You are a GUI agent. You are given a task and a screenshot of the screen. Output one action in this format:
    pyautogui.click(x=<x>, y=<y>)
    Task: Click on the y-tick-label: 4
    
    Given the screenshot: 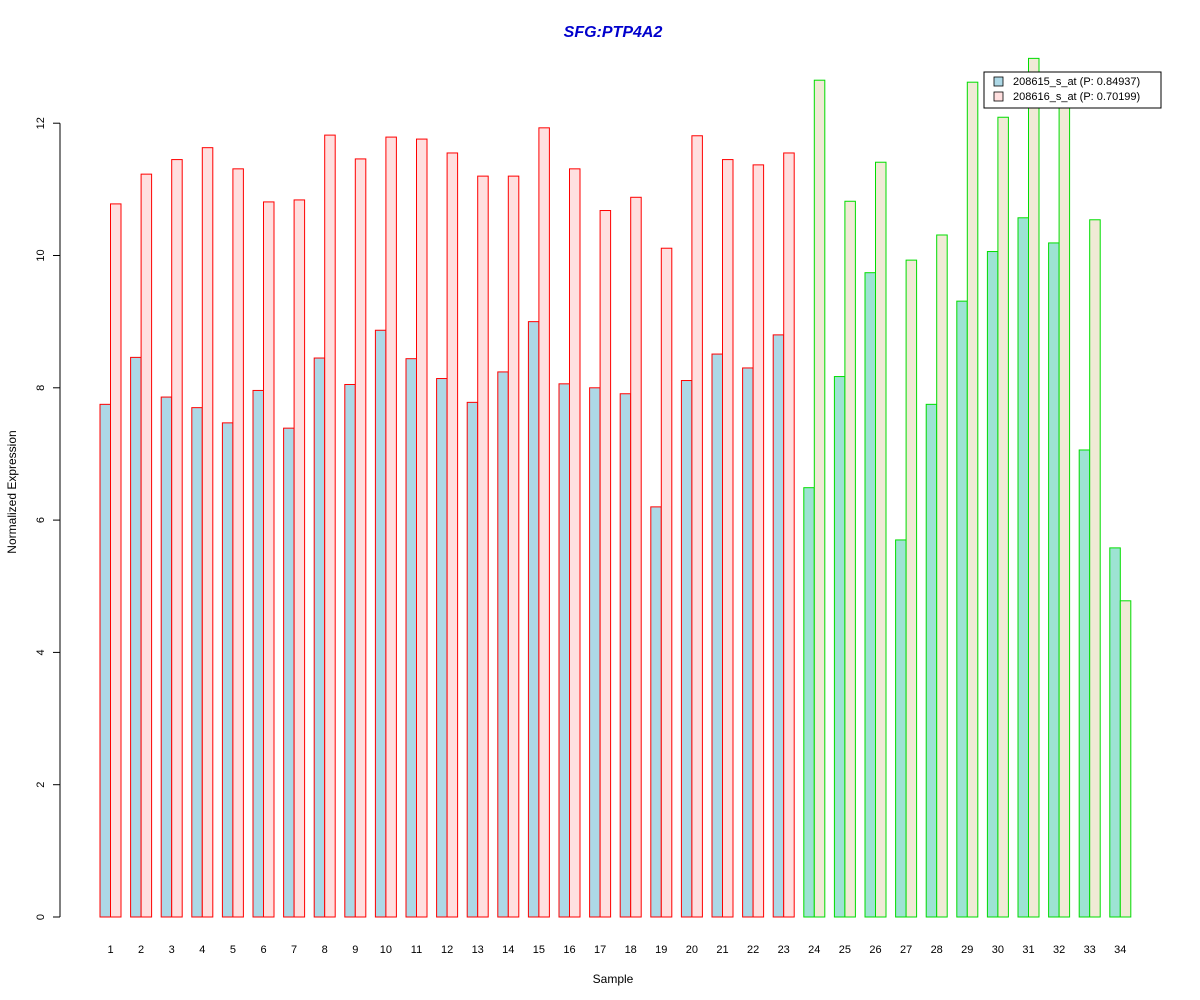 What is the action you would take?
    pyautogui.click(x=41, y=652)
    